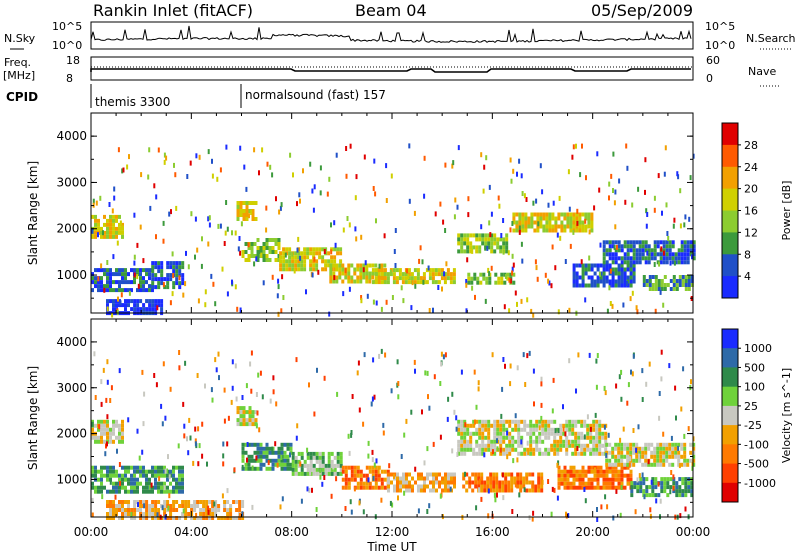 This screenshot has height=554, width=800. What do you see at coordinates (756, 444) in the screenshot?
I see `colorbar-tick-label: -100` at bounding box center [756, 444].